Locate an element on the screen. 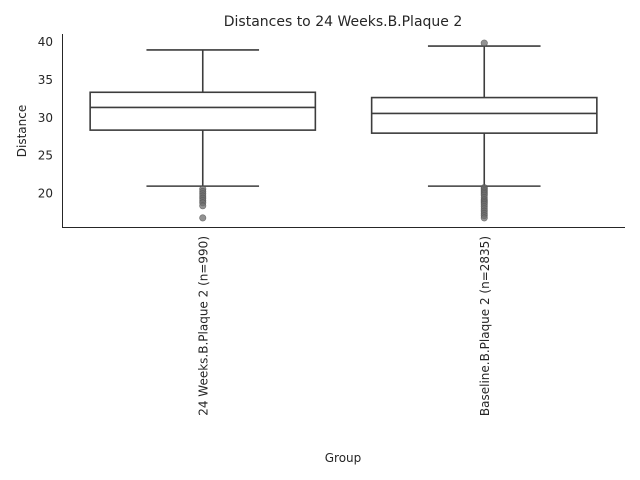  x-tick-label: Baseline.B.Plaque 2 (n=2835) is located at coordinates (485, 326).